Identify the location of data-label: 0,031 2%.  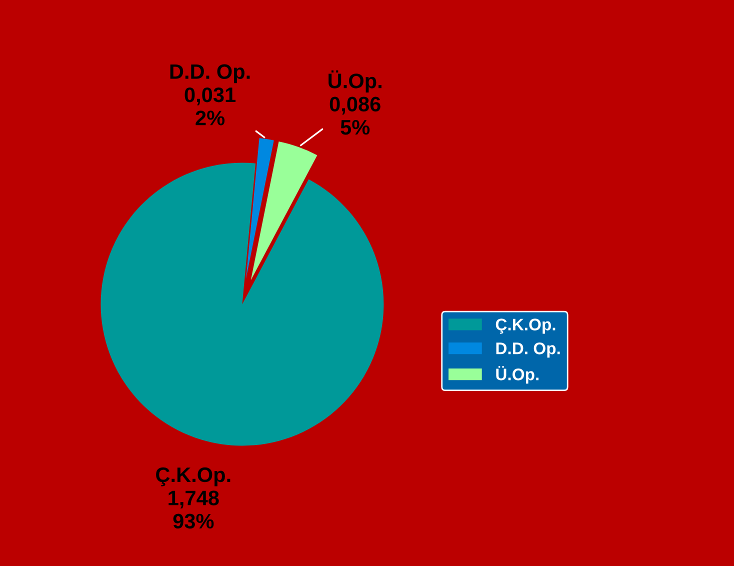
(210, 106).